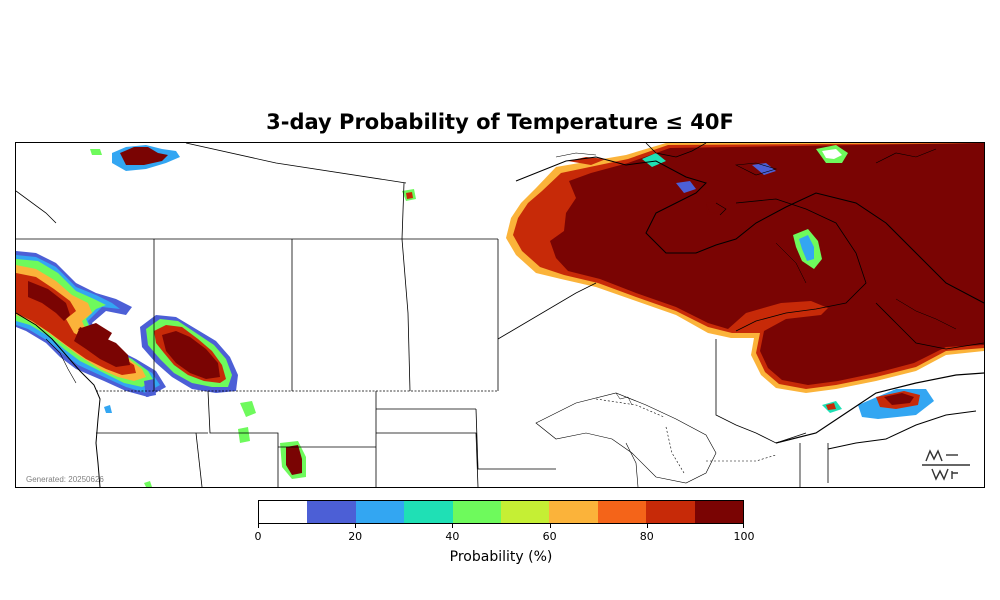  What do you see at coordinates (786, 324) in the screenshot?
I see `map-detail-lines` at bounding box center [786, 324].